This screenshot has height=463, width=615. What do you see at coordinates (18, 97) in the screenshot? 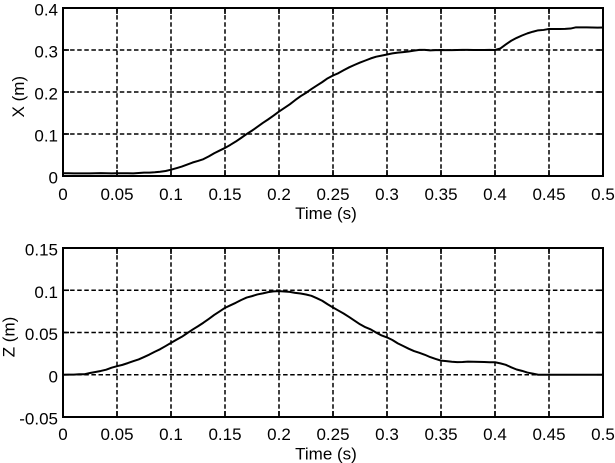
I see `svg-text: X (m)` at bounding box center [18, 97].